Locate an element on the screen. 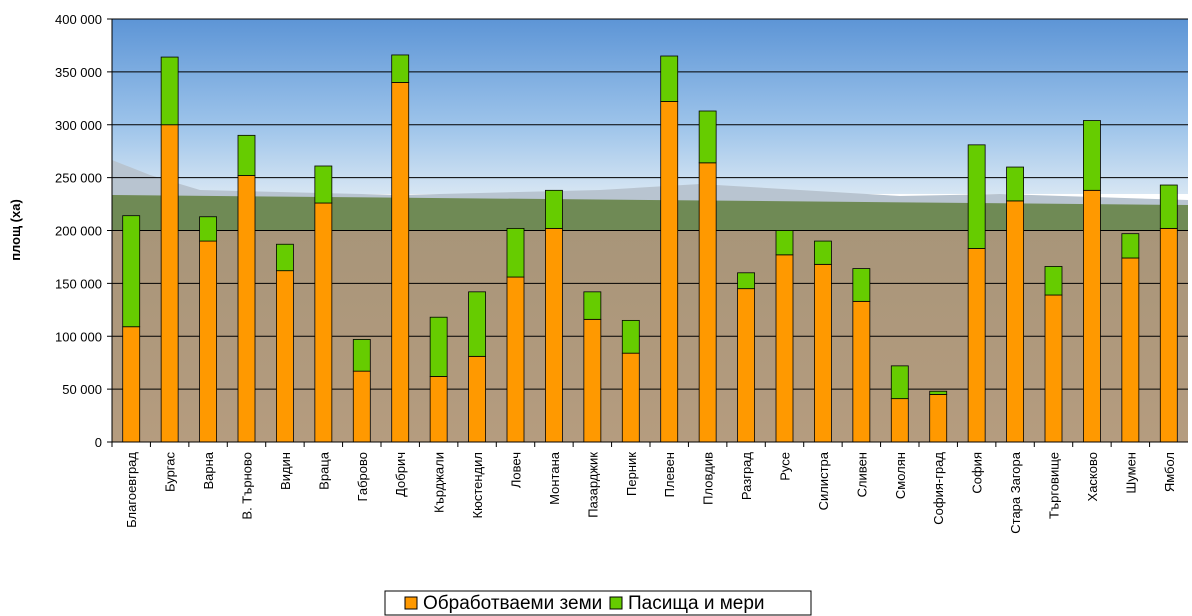  x-tick-label: Разград is located at coordinates (746, 476).